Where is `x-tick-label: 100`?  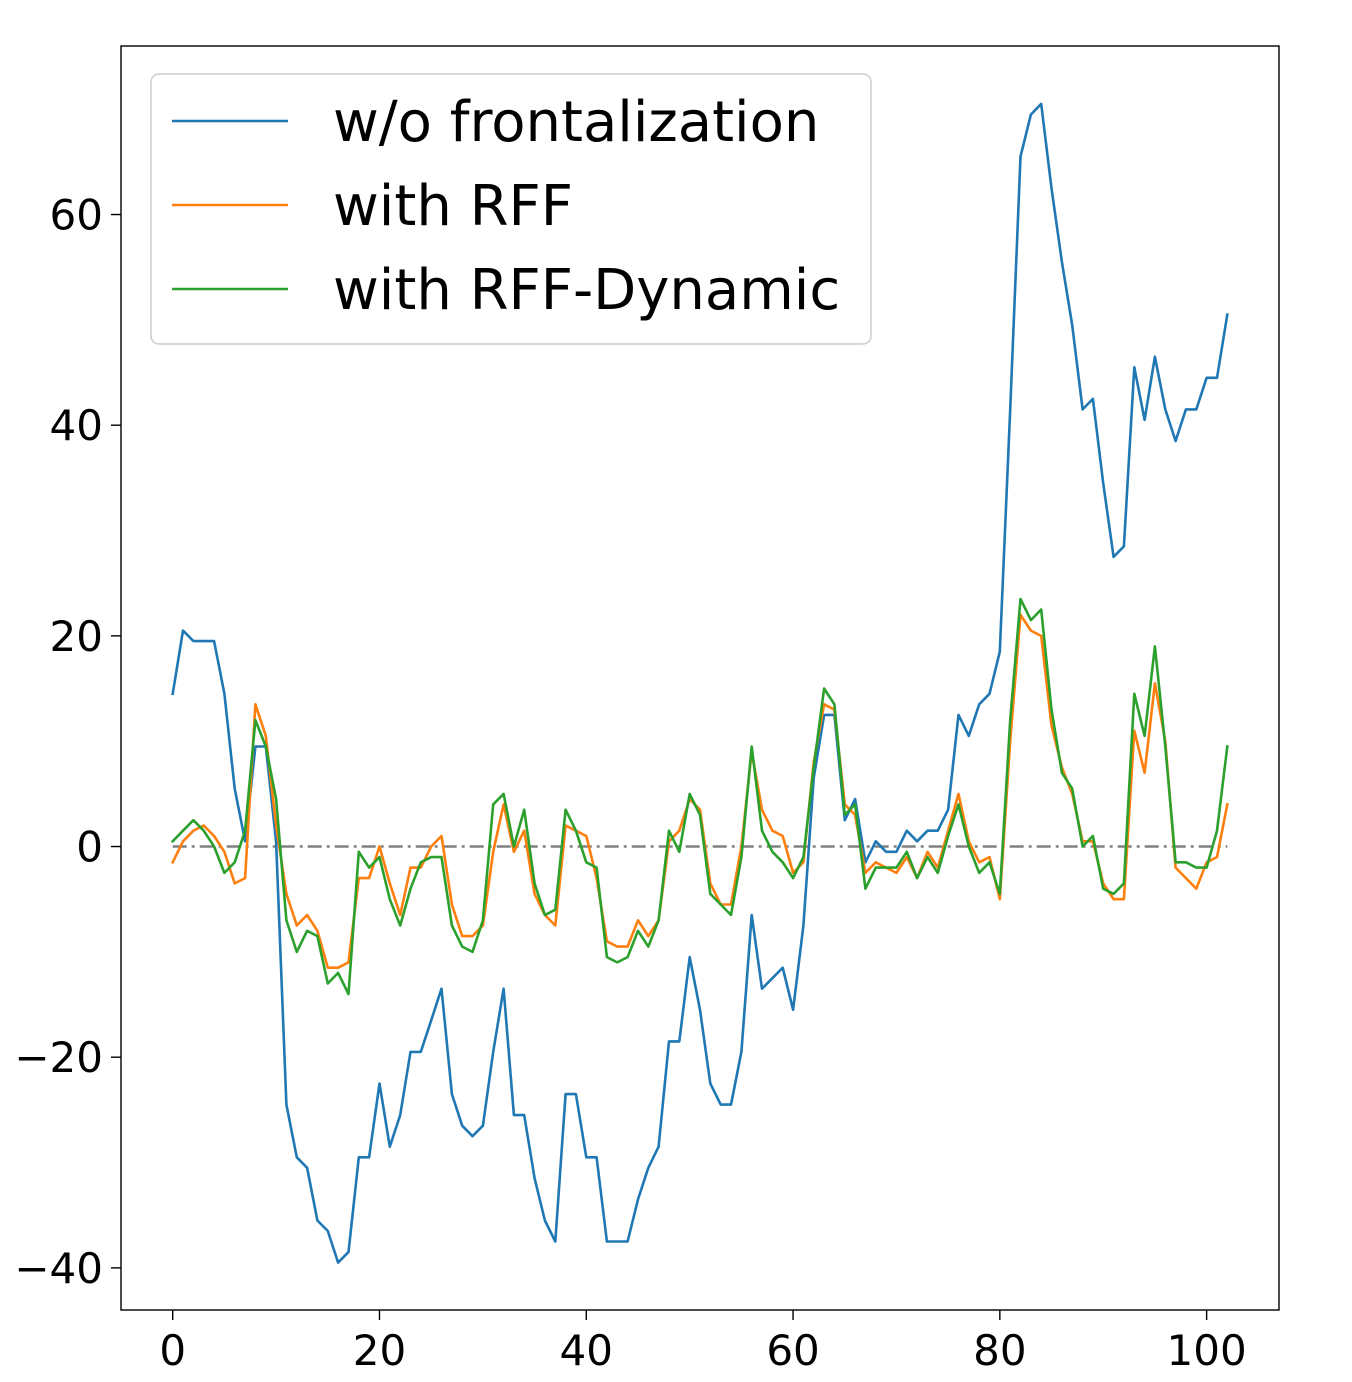 x-tick-label: 100 is located at coordinates (1207, 1350).